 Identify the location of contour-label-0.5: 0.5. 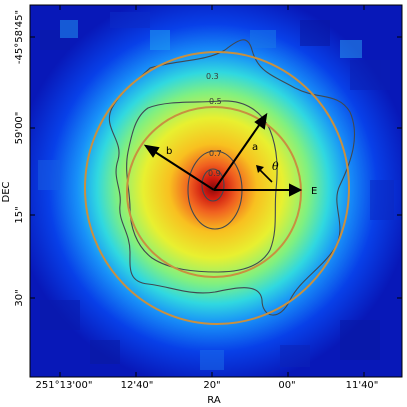
(215, 101).